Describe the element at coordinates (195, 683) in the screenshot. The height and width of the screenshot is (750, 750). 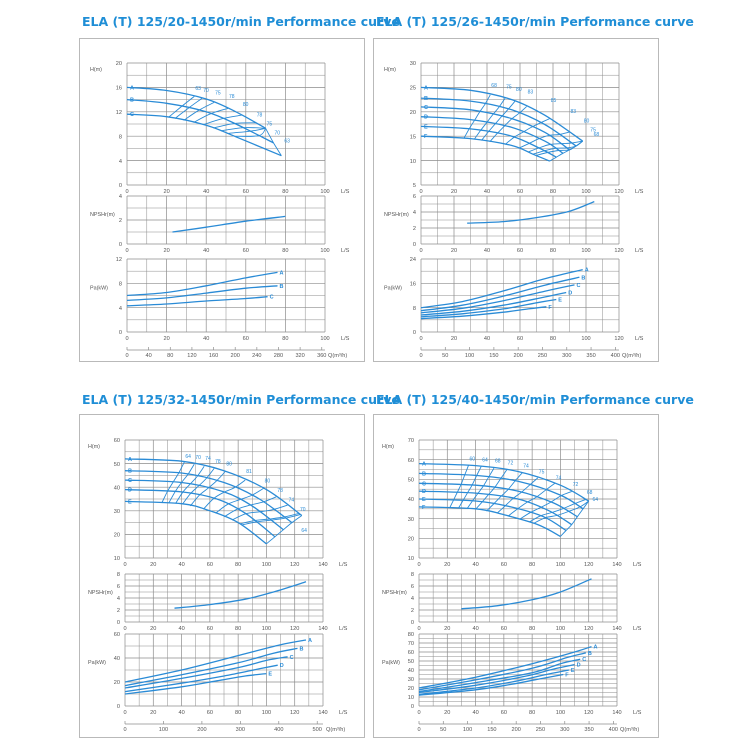
I see `power-curve-e` at that location.